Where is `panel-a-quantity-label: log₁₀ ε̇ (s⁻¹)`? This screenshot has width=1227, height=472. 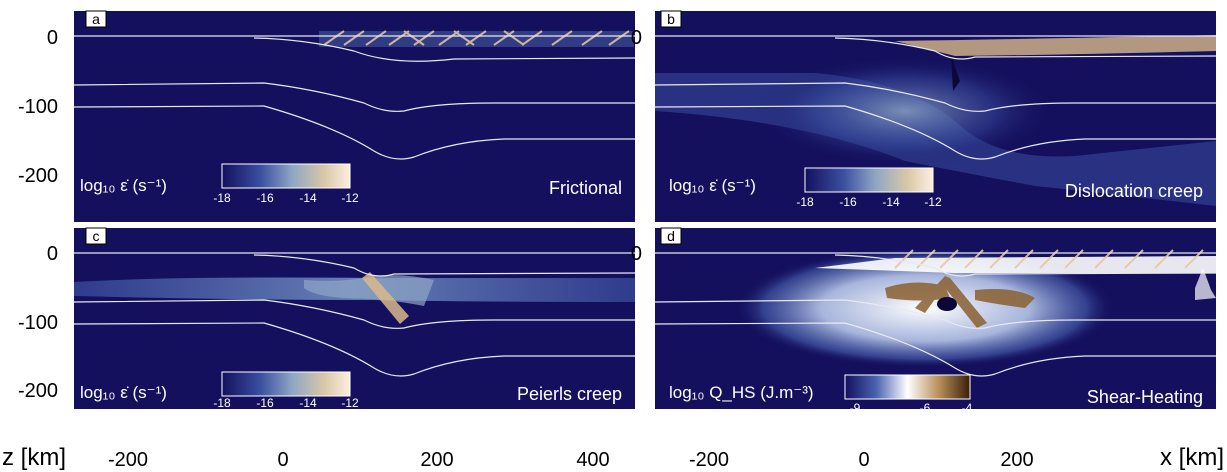 panel-a-quantity-label: log₁₀ ε̇ (s⁻¹) is located at coordinates (123, 185).